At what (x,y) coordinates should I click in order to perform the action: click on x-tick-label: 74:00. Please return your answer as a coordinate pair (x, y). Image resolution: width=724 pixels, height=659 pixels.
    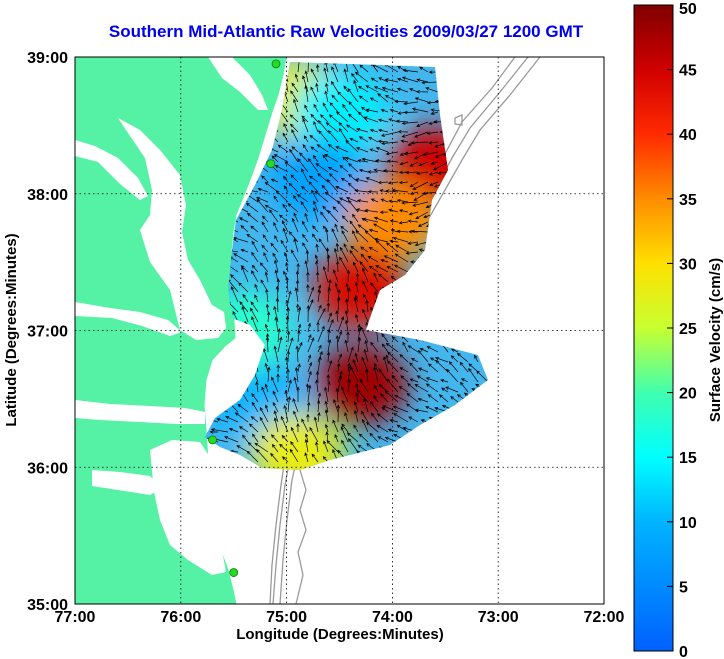
    Looking at the image, I should click on (392, 617).